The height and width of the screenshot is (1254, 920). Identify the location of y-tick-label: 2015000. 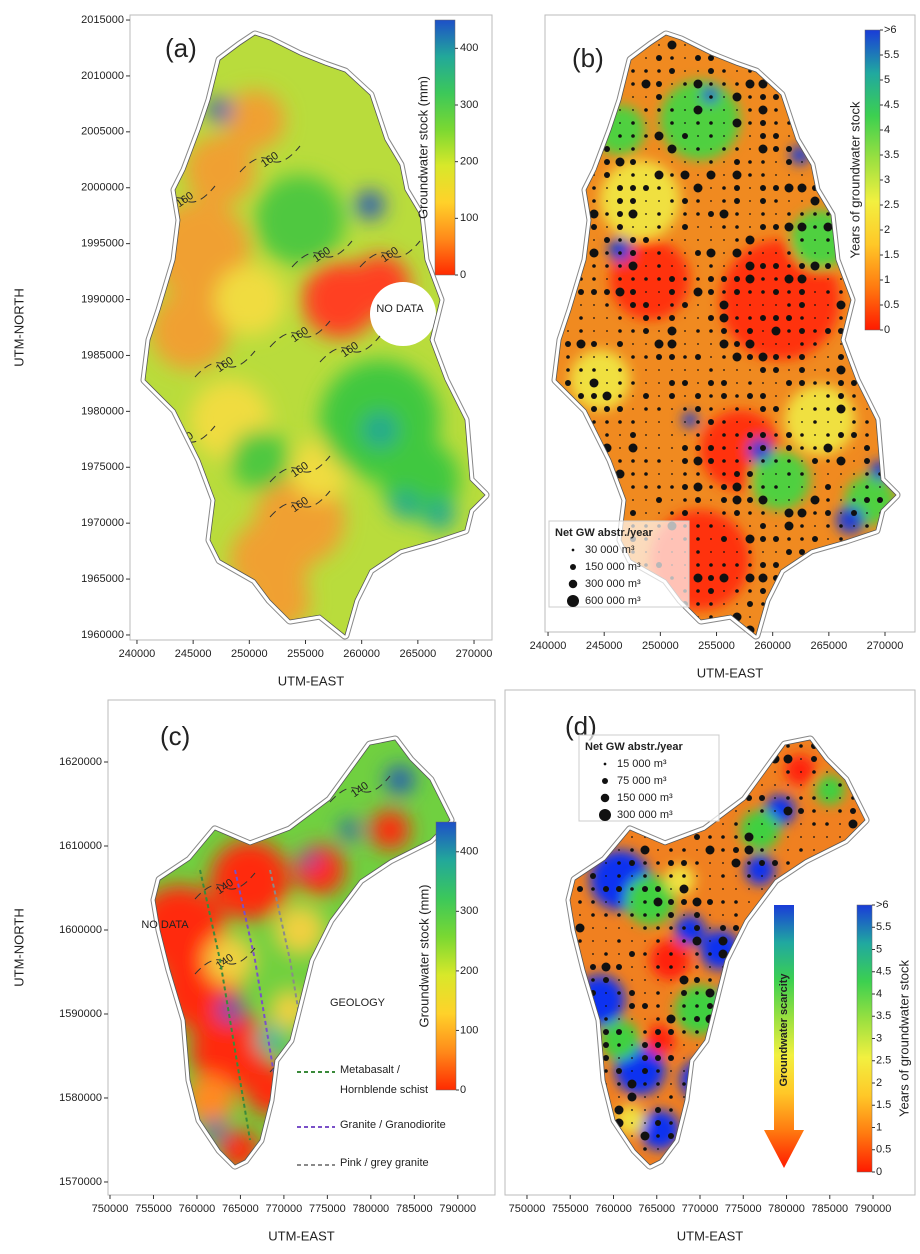
(102, 20).